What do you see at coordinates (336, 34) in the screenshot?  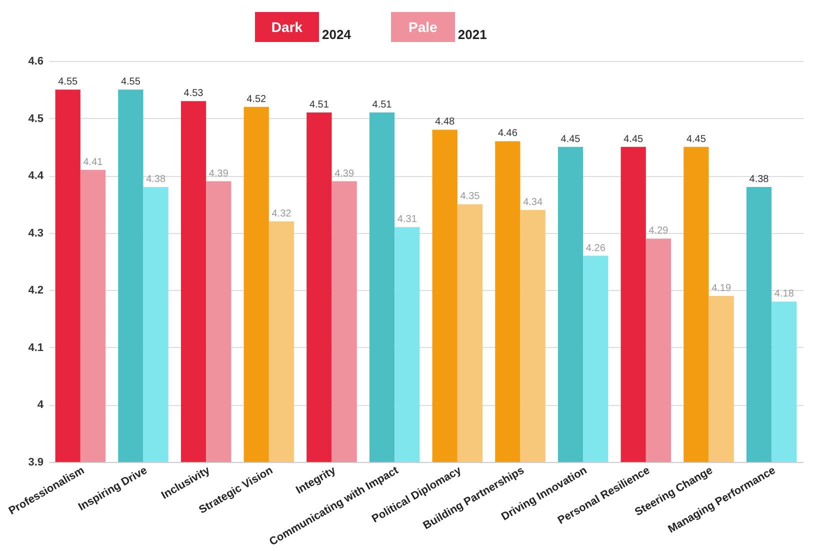 I see `legend-label: 2024` at bounding box center [336, 34].